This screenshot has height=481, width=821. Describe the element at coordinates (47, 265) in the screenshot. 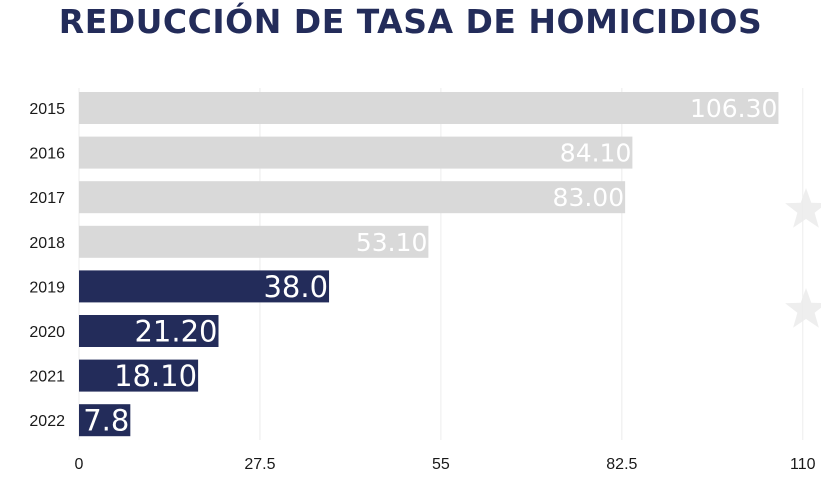

I see `category-labels: 2015 2016 2017 2018 2019 2020 2021 2022` at that location.